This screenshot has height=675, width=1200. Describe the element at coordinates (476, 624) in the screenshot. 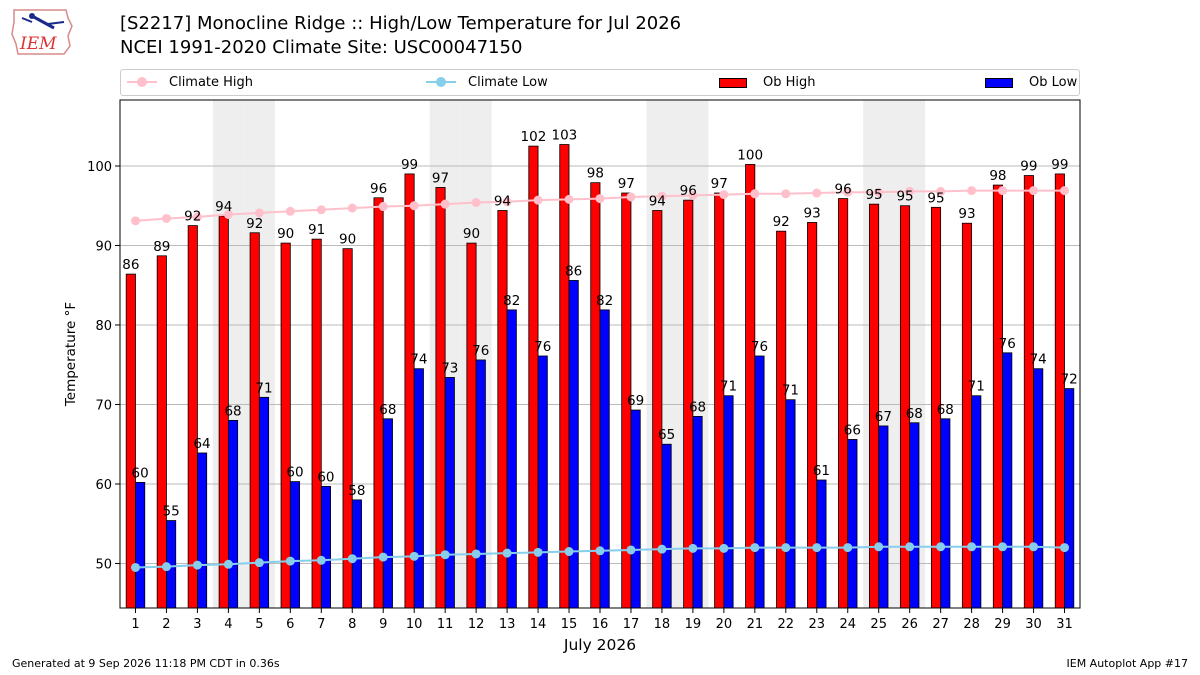

I see `x-tick-label: 12` at that location.